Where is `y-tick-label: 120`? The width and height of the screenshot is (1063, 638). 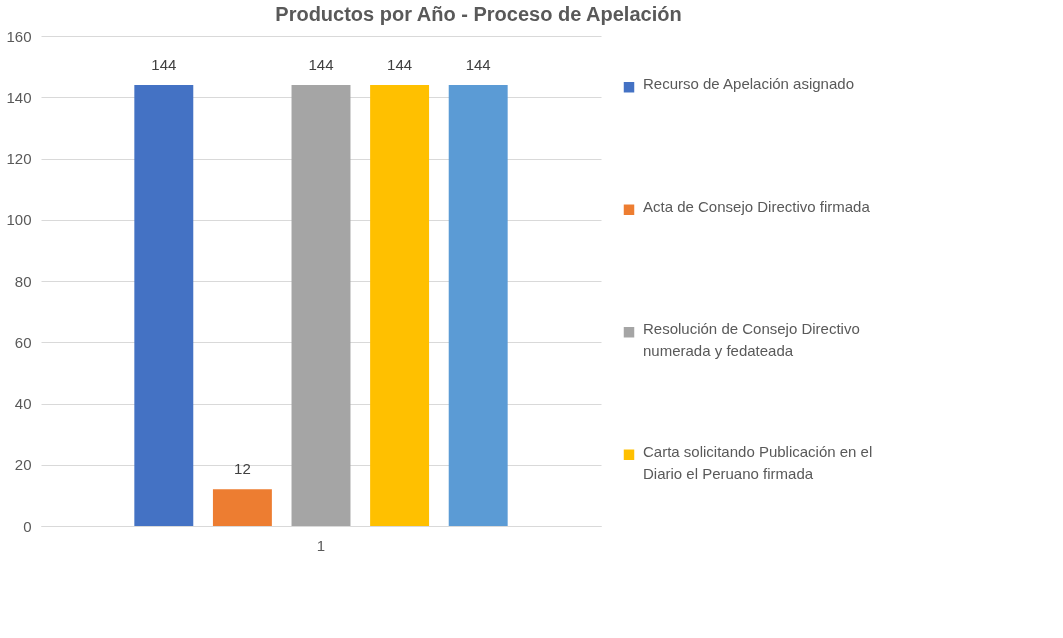 y-tick-label: 120 is located at coordinates (19, 158).